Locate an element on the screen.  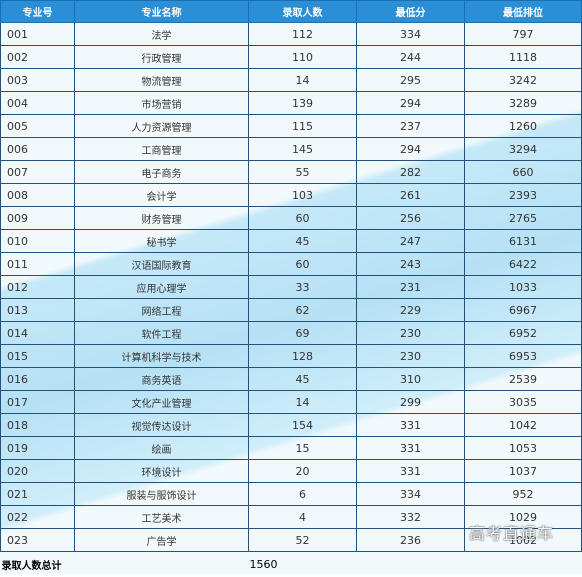
cell-enrolled: 110 is located at coordinates (303, 57).